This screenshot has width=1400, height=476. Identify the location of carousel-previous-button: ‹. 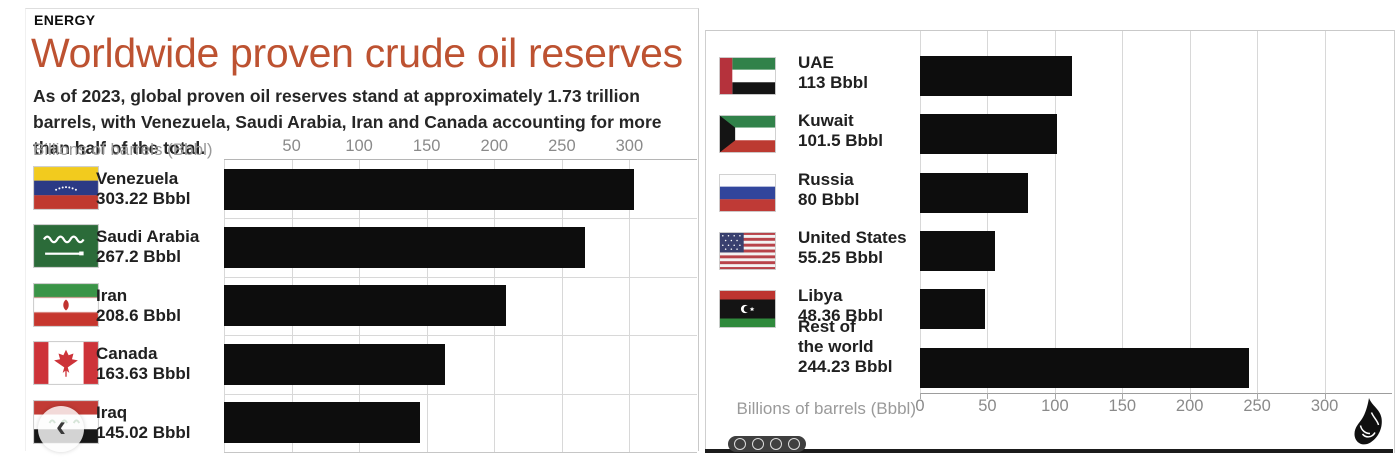
(61, 429).